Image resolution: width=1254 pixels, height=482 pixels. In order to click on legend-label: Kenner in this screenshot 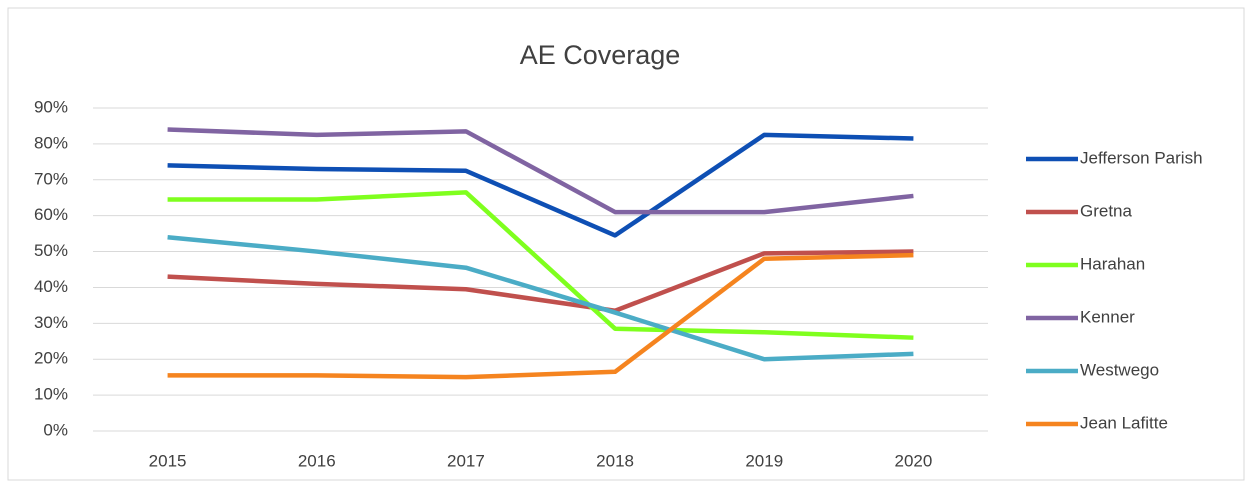, I will do `click(1107, 316)`.